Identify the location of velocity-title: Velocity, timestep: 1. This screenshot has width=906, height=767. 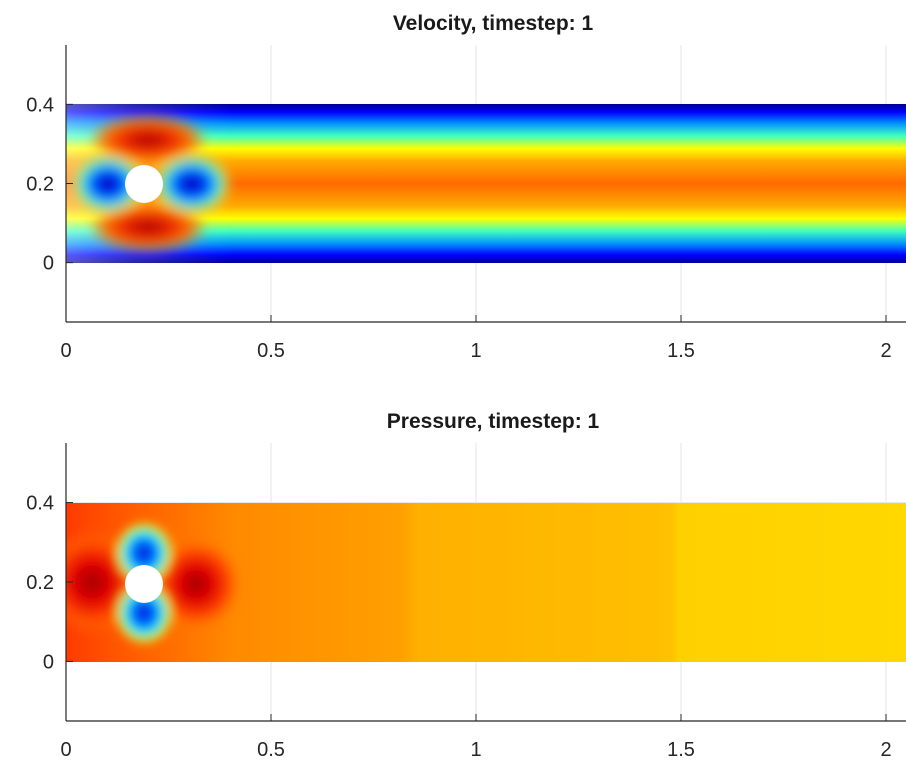
(493, 23).